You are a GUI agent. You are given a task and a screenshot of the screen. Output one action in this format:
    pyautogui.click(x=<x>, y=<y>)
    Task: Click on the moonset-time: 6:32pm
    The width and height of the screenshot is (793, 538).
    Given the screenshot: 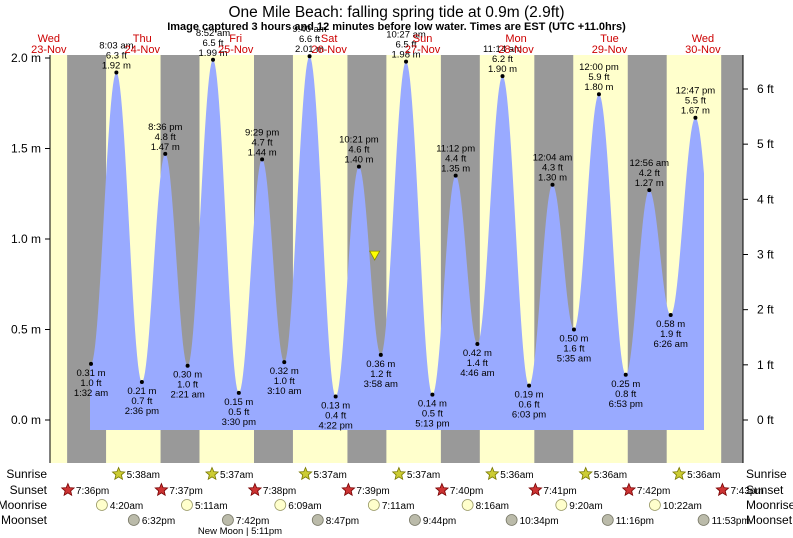 What is the action you would take?
    pyautogui.click(x=158, y=521)
    